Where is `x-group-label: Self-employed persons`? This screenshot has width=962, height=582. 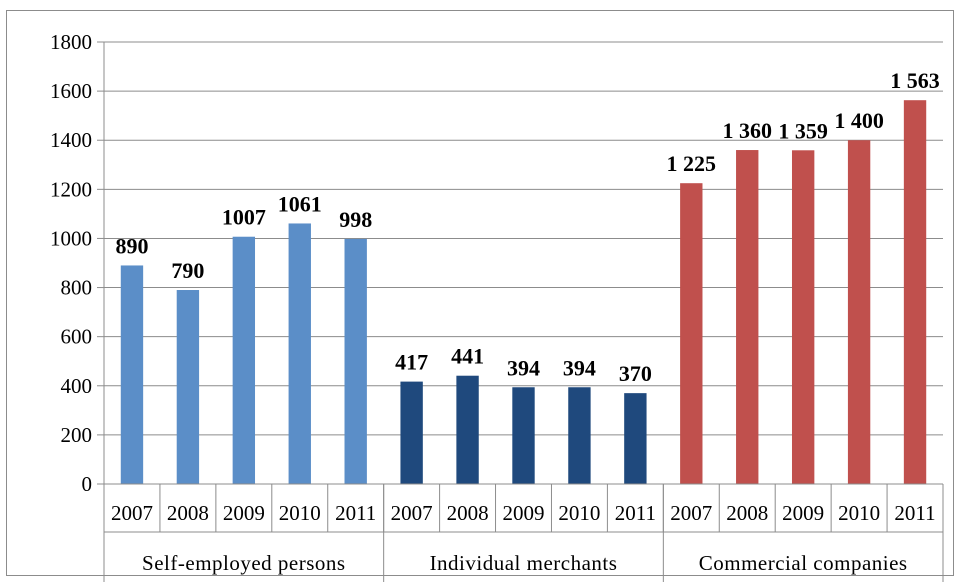 x-group-label: Self-employed persons is located at coordinates (244, 563).